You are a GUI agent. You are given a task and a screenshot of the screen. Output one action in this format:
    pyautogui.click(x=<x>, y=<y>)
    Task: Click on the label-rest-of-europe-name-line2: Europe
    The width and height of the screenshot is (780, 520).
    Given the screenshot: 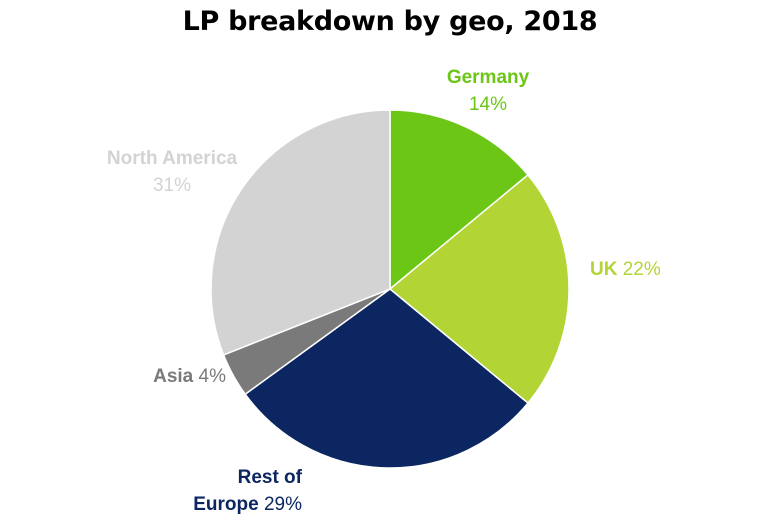 What is the action you would take?
    pyautogui.click(x=226, y=504)
    